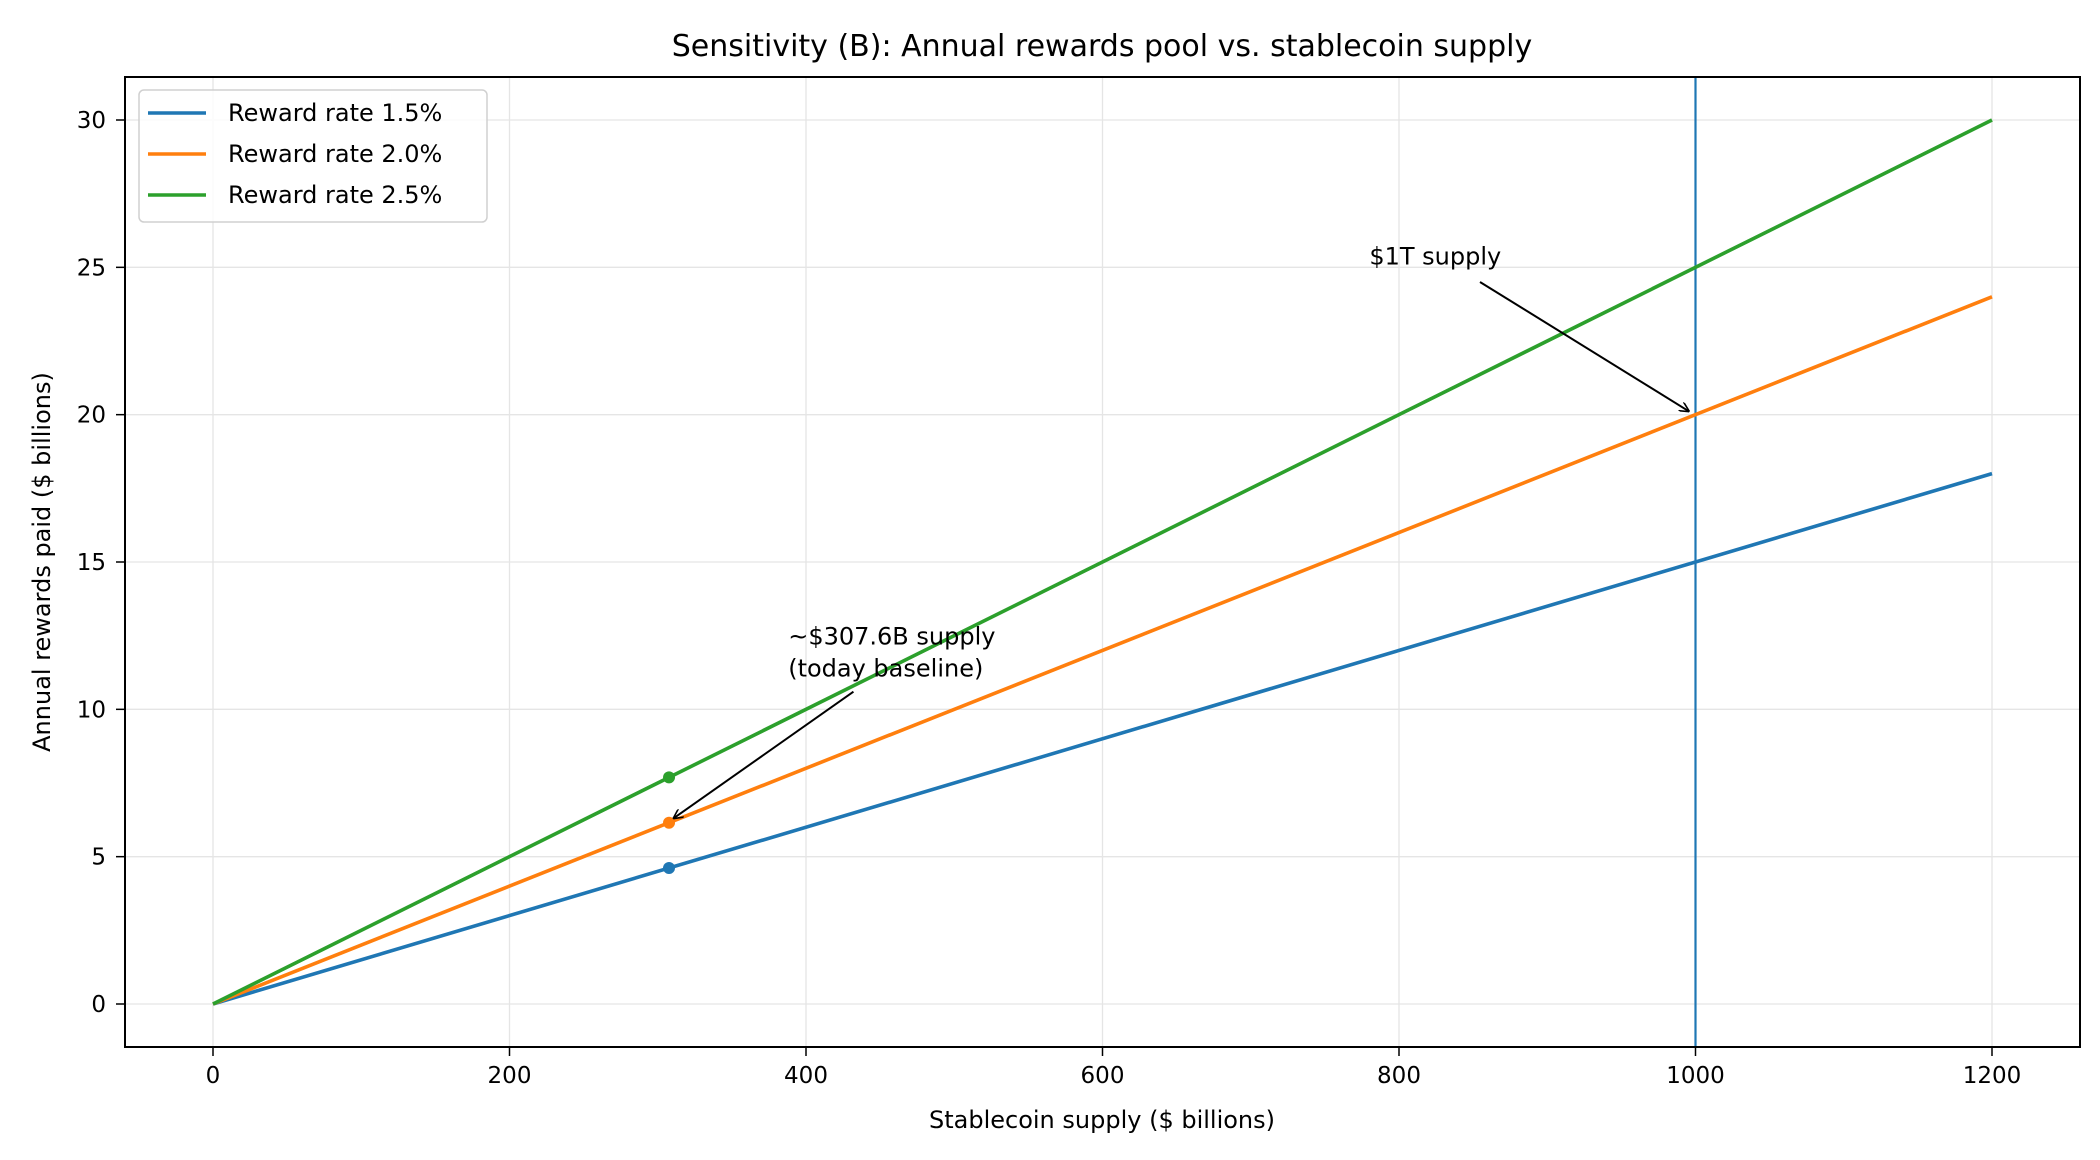 Image resolution: width=2100 pixels, height=1160 pixels. I want to click on legend-label-0: Reward rate 1.5%, so click(335, 113).